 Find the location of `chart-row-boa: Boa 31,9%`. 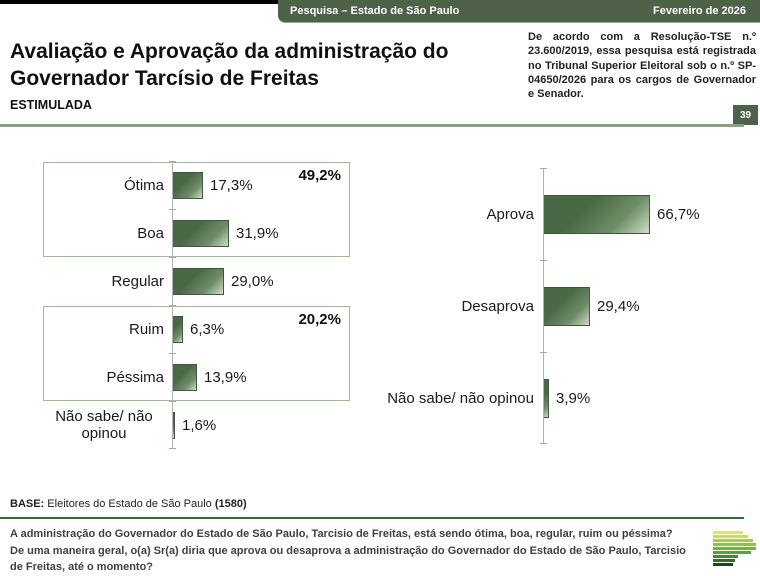

chart-row-boa: Boa 31,9% is located at coordinates (201, 233).